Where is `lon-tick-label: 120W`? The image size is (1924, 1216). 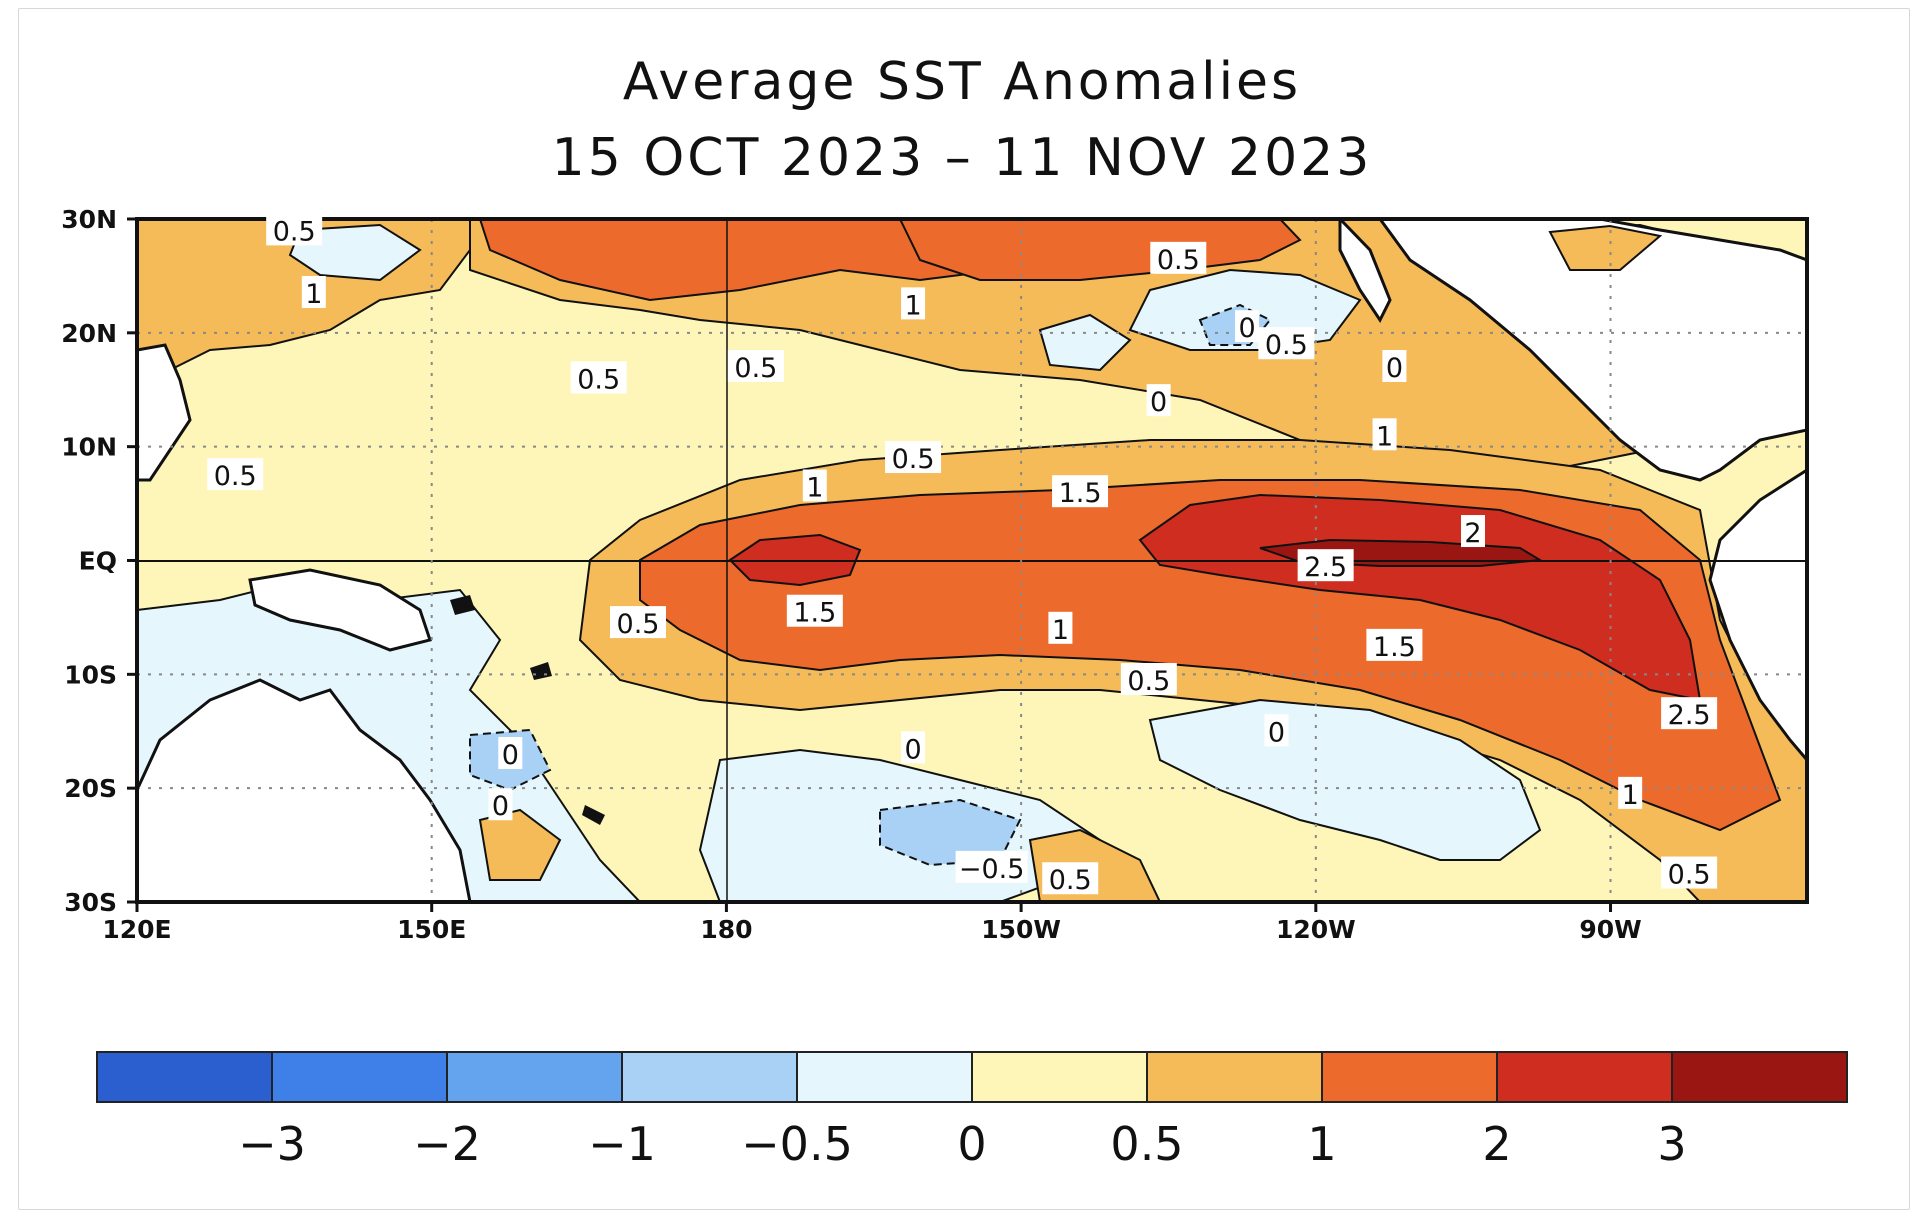 lon-tick-label: 120W is located at coordinates (1316, 929).